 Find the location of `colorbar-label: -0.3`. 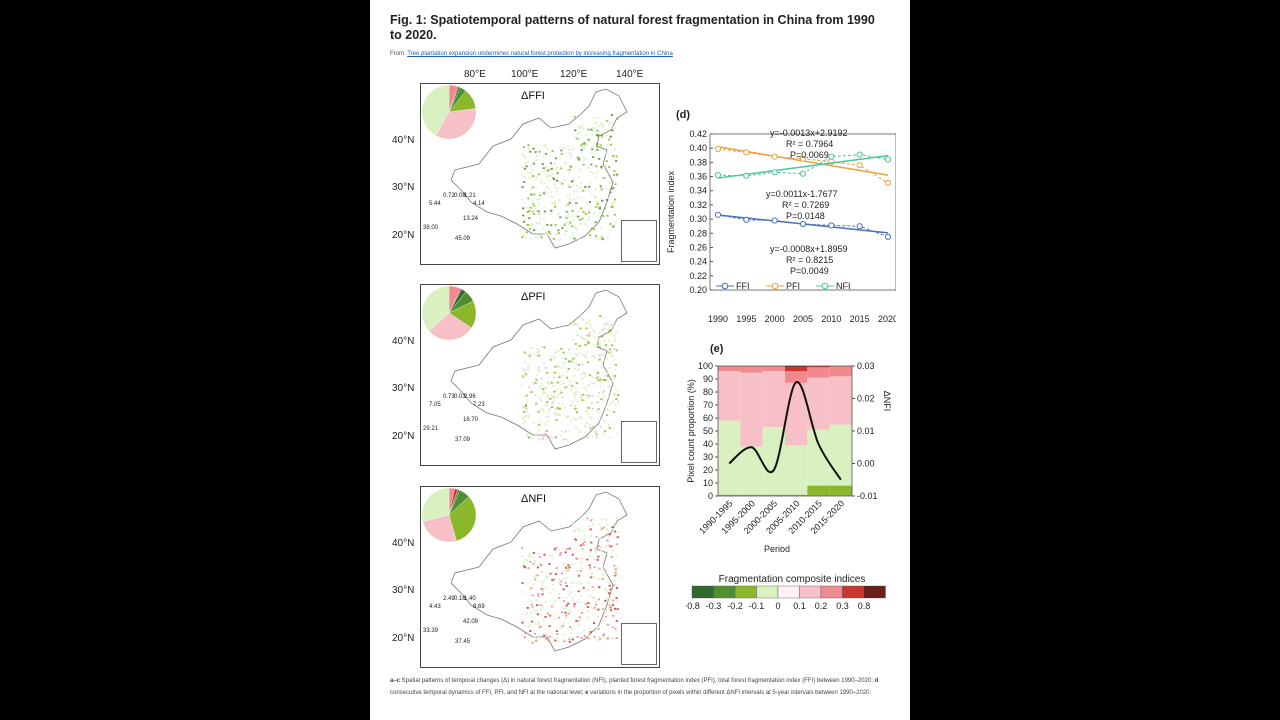

colorbar-label: -0.3 is located at coordinates (714, 606).